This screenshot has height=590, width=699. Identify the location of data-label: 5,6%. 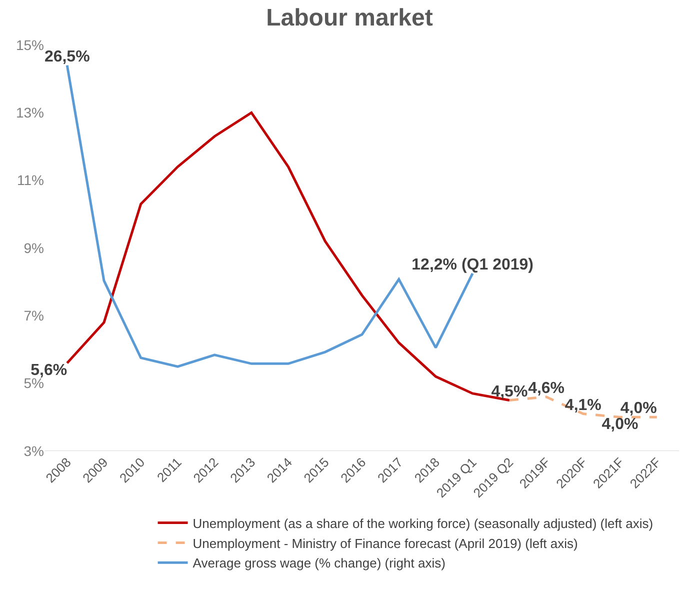
(49, 371).